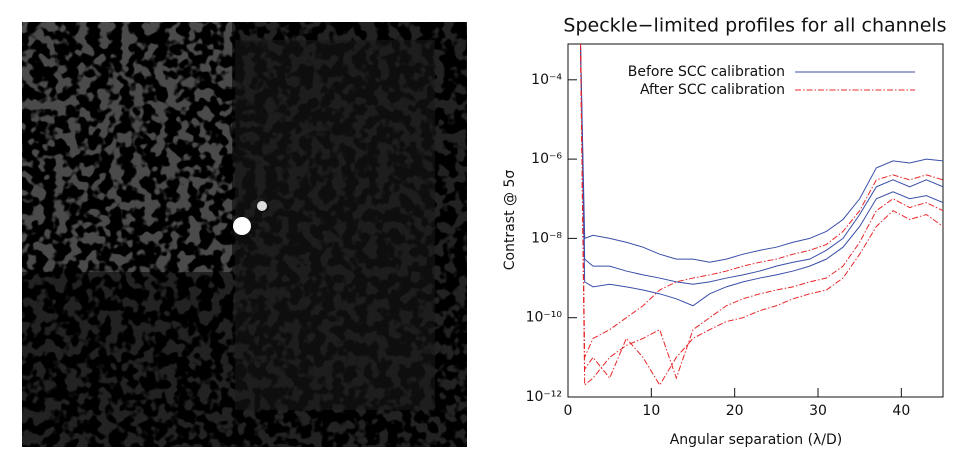  I want to click on x-tick-label: 0, so click(568, 411).